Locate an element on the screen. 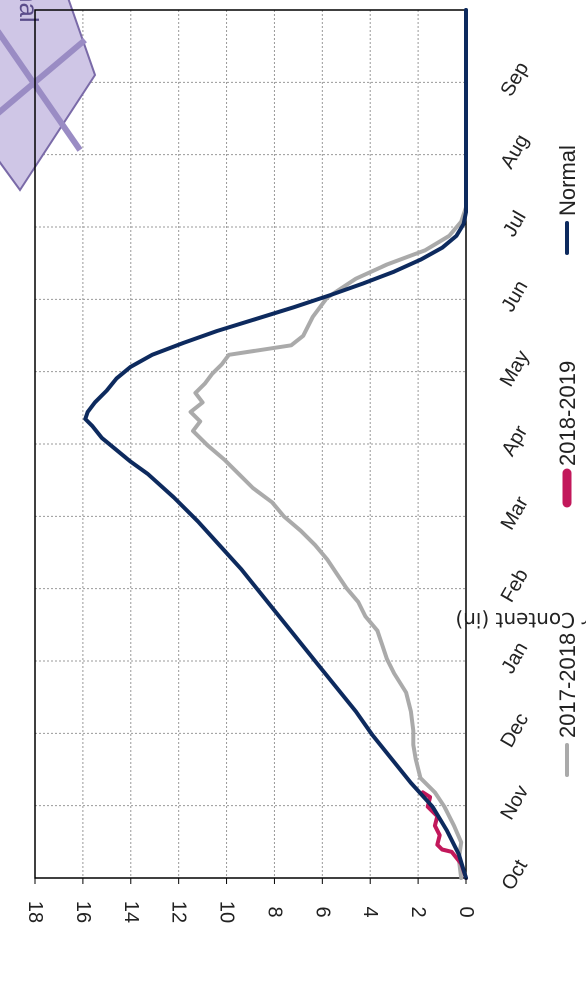 The image size is (586, 986). x-tick-label: Jan is located at coordinates (514, 658).